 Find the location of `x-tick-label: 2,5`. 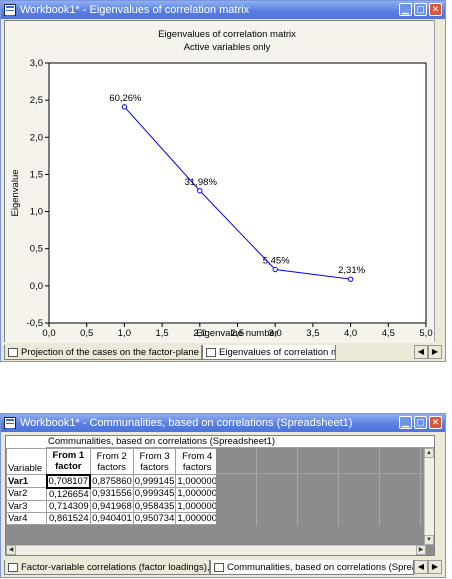

x-tick-label: 2,5 is located at coordinates (237, 333).